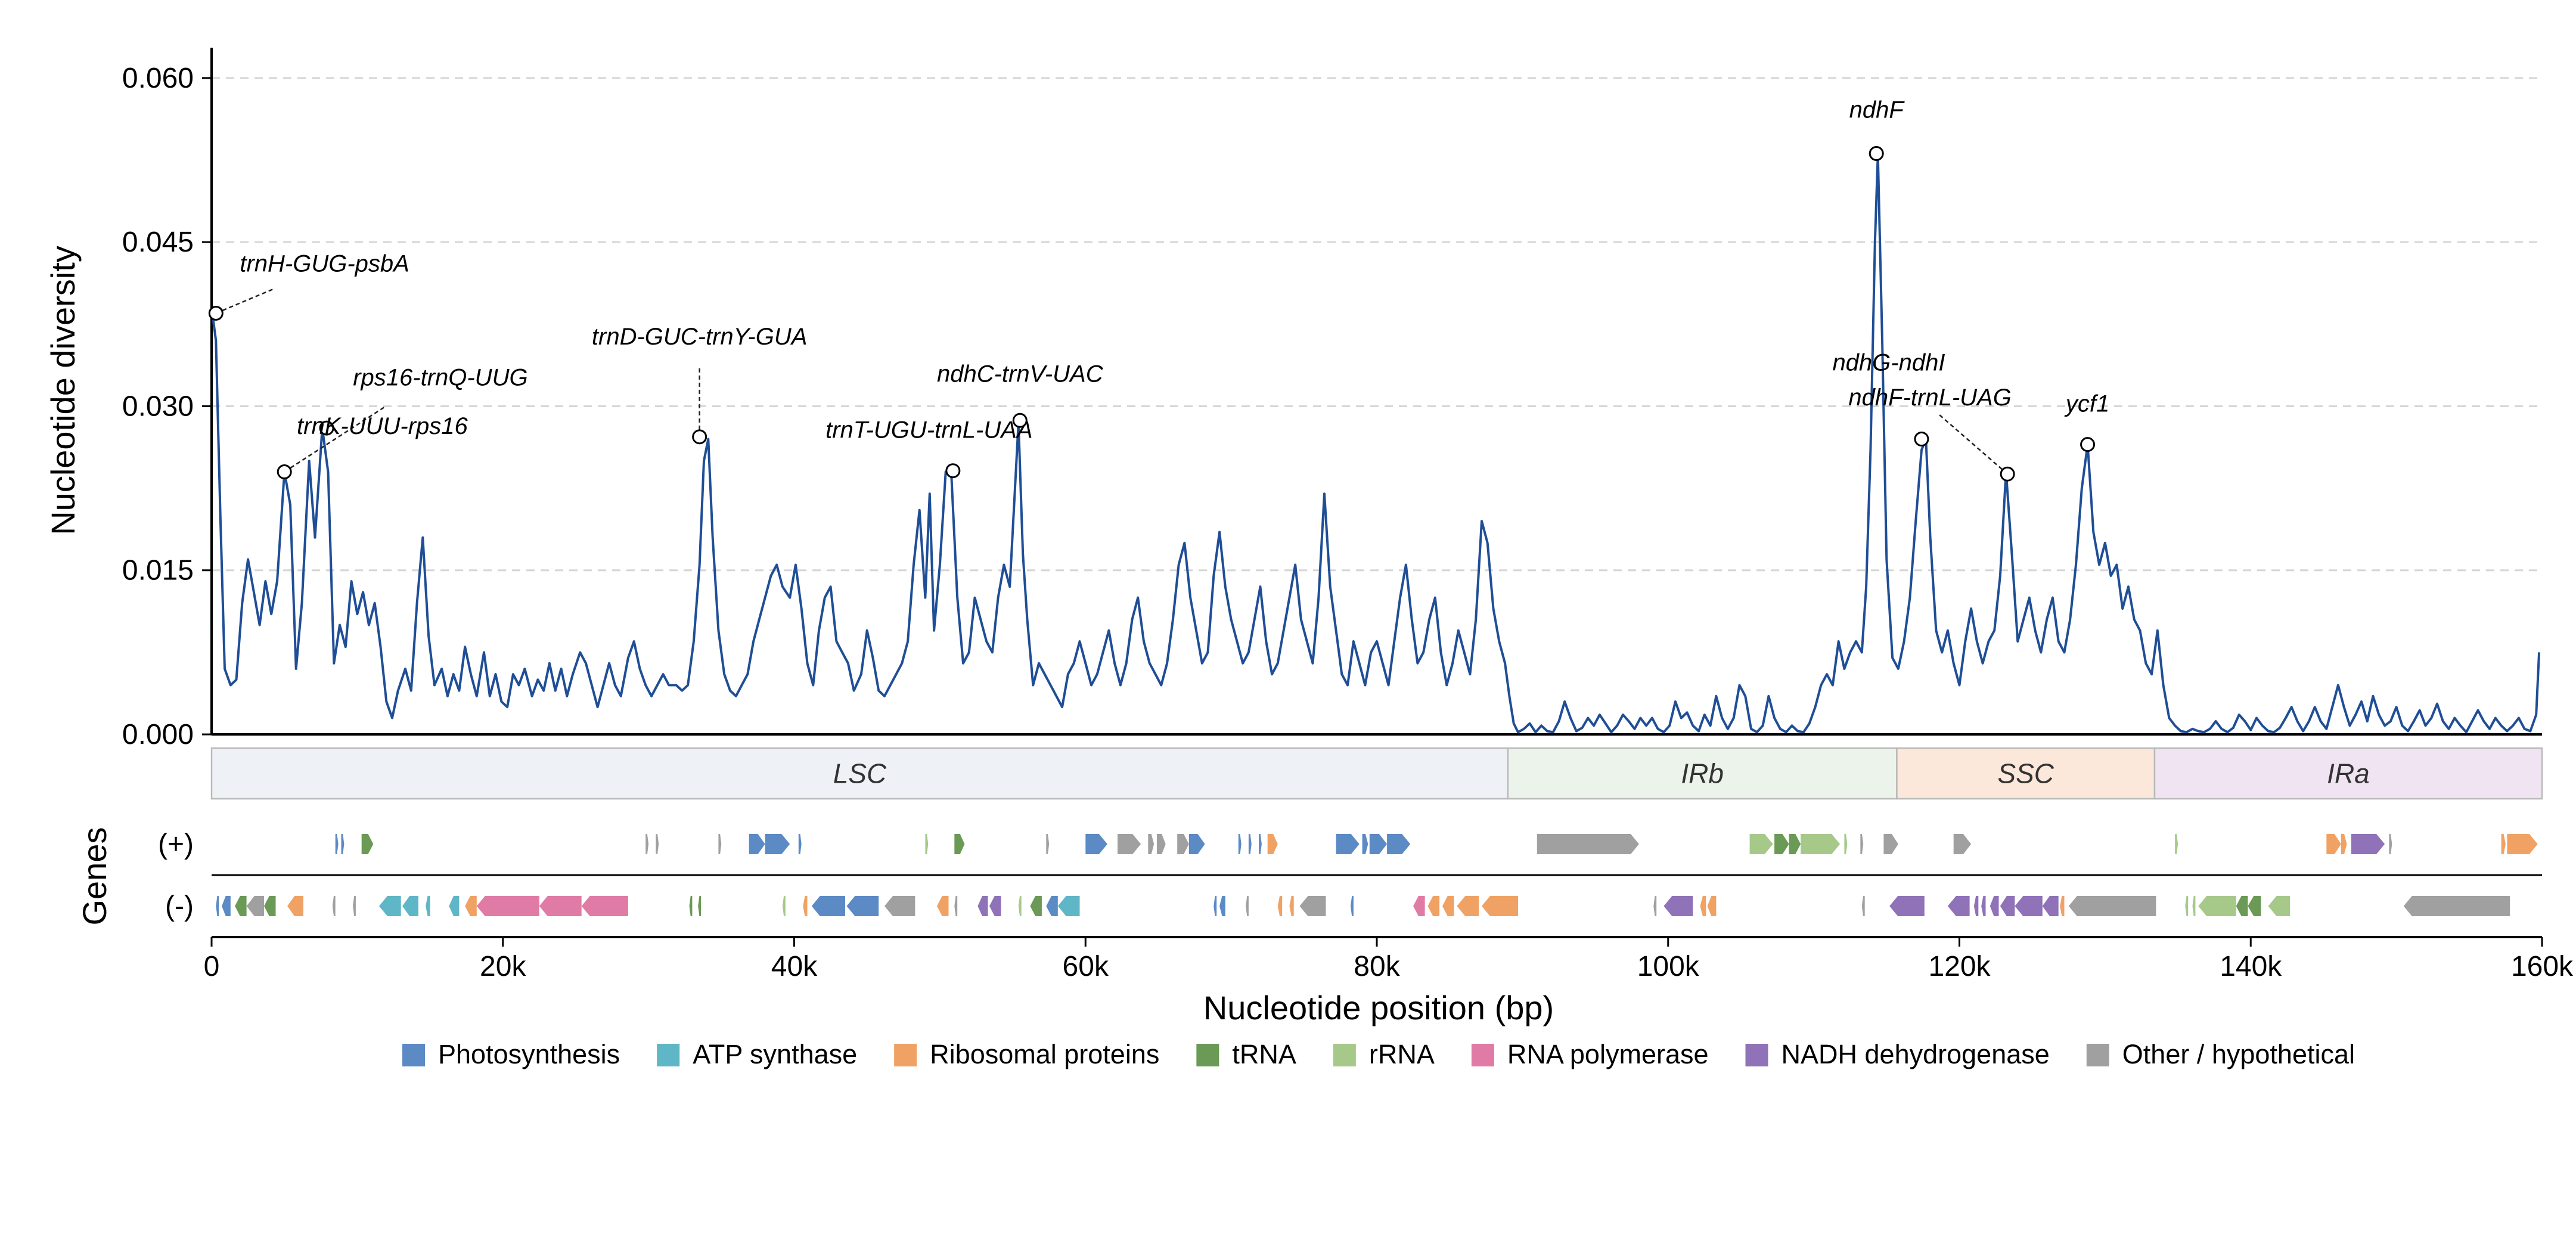 This screenshot has width=2576, height=1253. Describe the element at coordinates (383, 426) in the screenshot. I see `peak-label: trnK-UUU-rps16` at that location.